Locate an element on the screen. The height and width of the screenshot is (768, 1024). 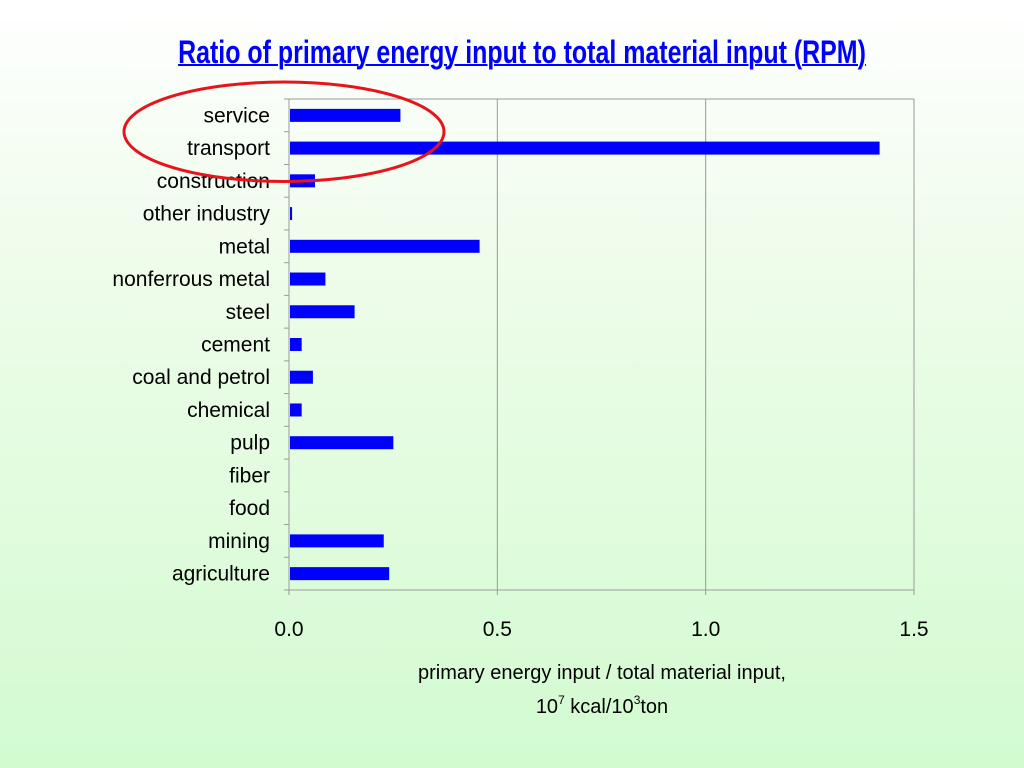
category-label: cement is located at coordinates (235, 345).